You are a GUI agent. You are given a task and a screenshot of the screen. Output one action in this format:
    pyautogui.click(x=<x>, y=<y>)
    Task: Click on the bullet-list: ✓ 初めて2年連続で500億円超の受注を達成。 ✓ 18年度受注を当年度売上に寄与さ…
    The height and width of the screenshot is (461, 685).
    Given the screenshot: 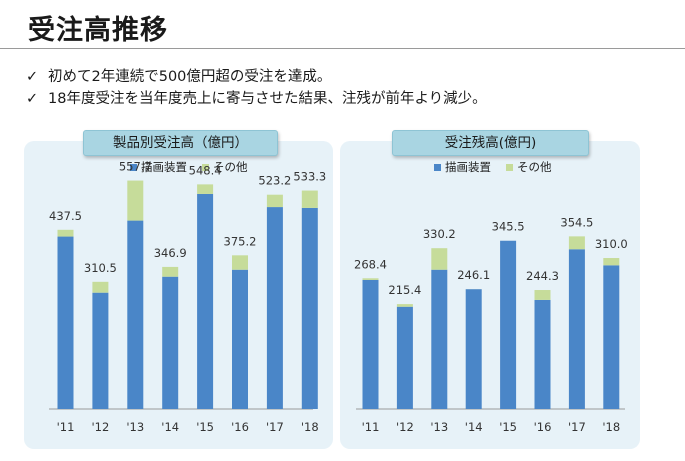 What is the action you would take?
    pyautogui.click(x=256, y=88)
    